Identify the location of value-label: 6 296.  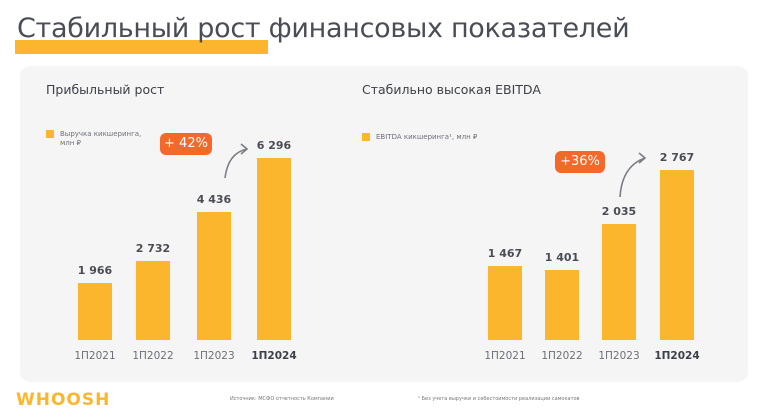
(274, 145).